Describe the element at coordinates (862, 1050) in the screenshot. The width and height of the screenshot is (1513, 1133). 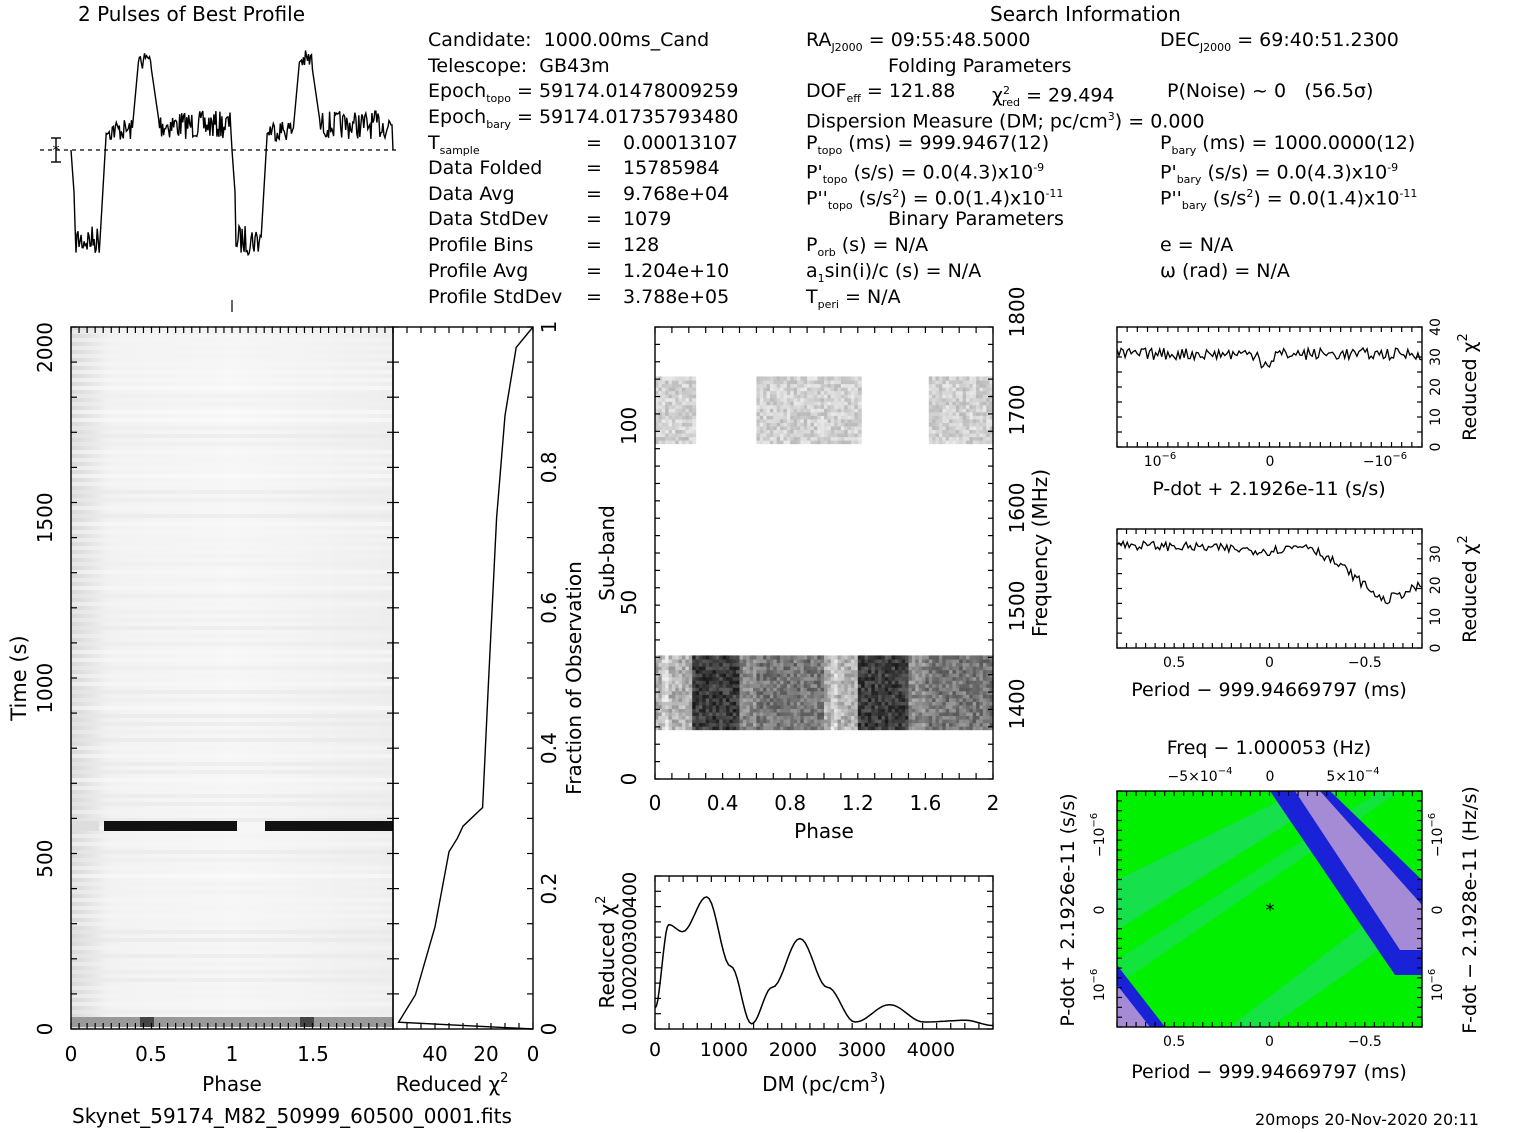
I see `dm-tick-label: 3000` at that location.